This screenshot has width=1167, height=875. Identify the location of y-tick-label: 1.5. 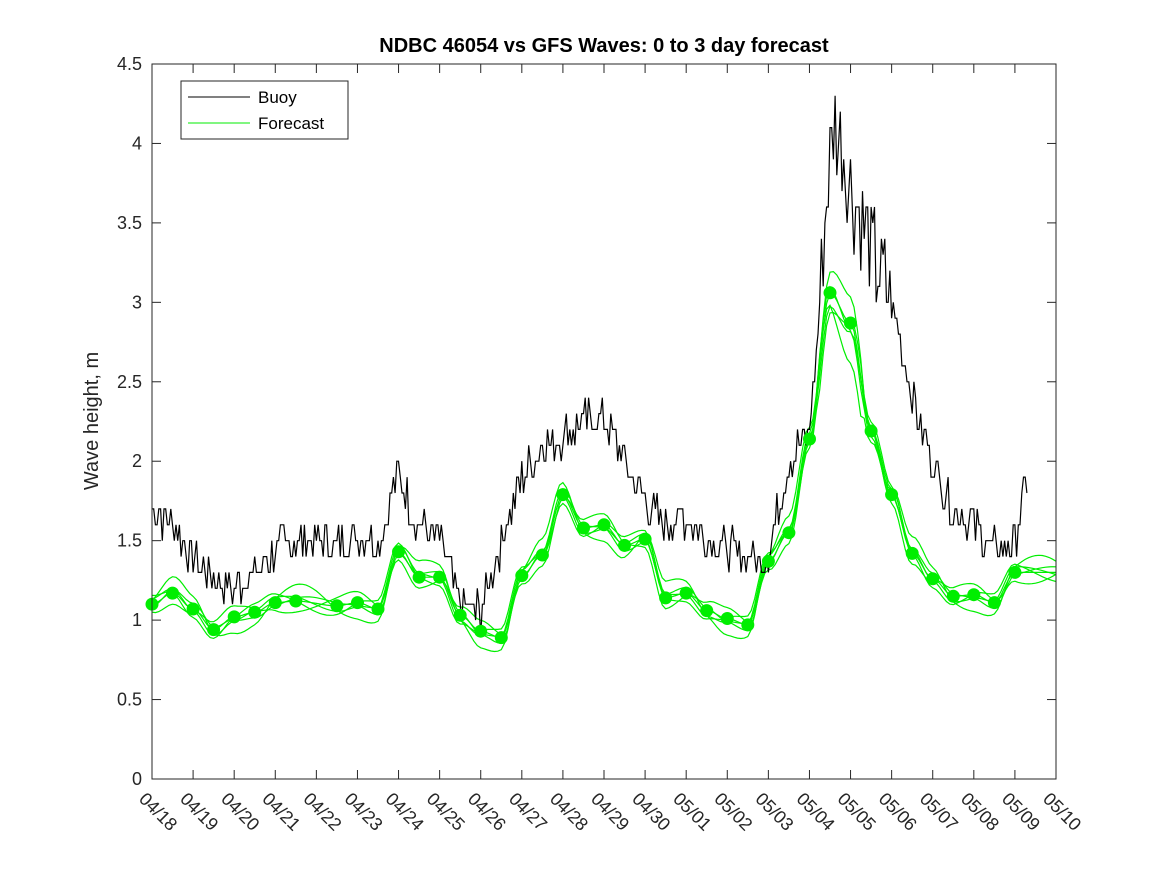
(129, 541).